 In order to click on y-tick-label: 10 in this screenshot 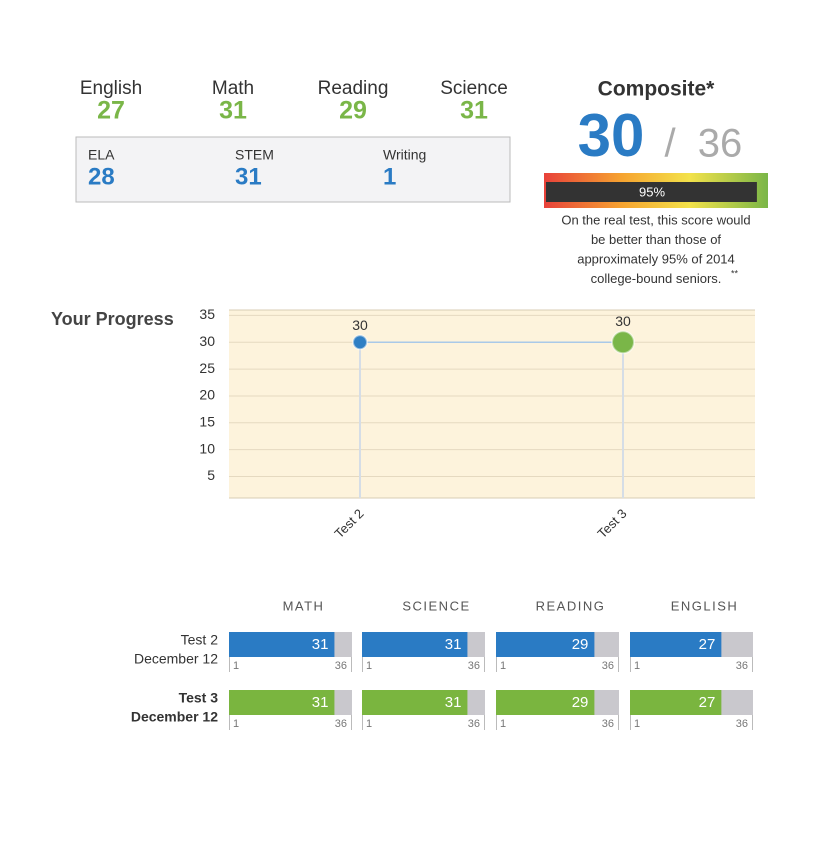, I will do `click(207, 448)`.